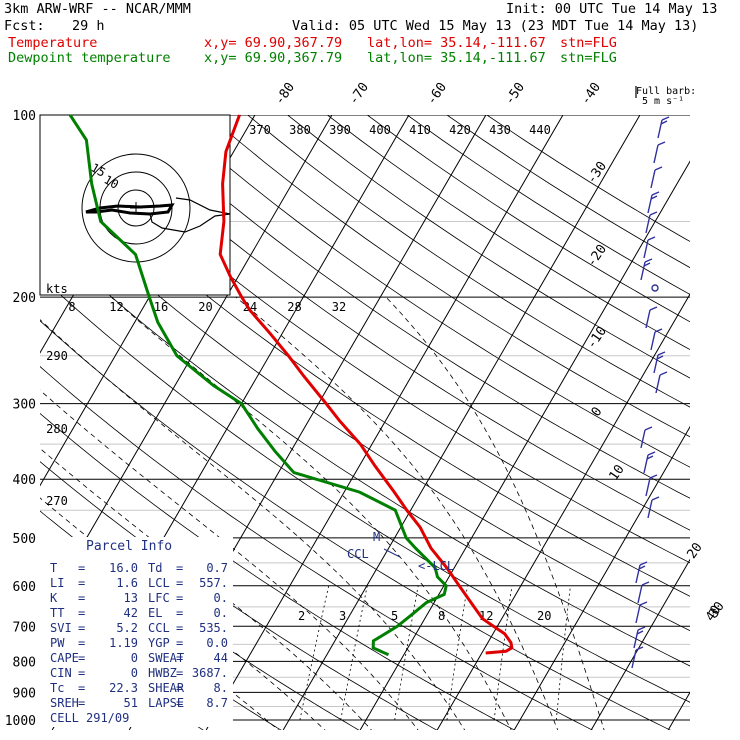 This screenshot has width=740, height=740. What do you see at coordinates (358, 554) in the screenshot?
I see `ccl-label: CCL` at bounding box center [358, 554].